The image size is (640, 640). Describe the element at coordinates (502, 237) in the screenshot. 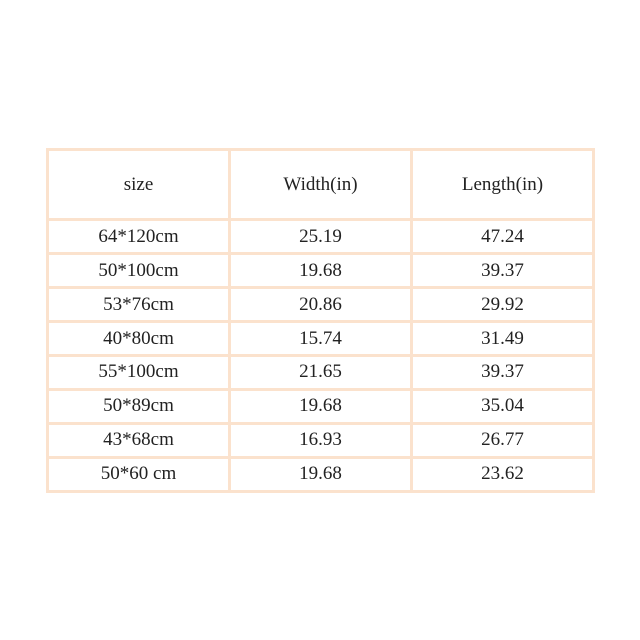

I see `length-cell: 47.24` at that location.